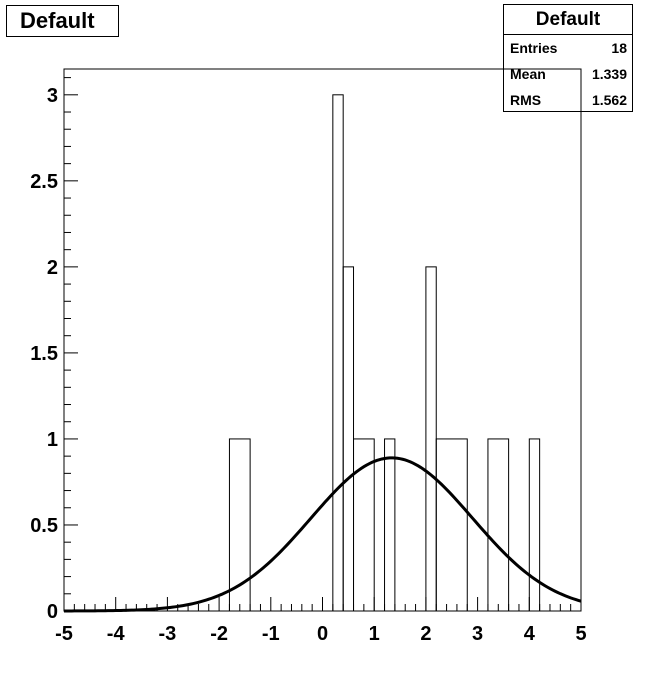 The height and width of the screenshot is (679, 647). Describe the element at coordinates (64, 634) in the screenshot. I see `x-tick-label: -5` at that location.